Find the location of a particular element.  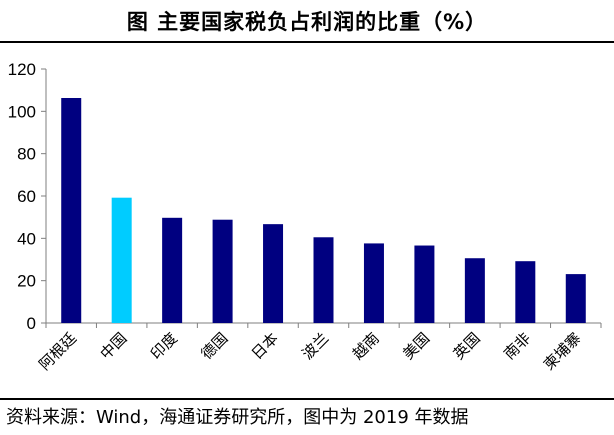

y-tick-label: 100 is located at coordinates (22, 111).